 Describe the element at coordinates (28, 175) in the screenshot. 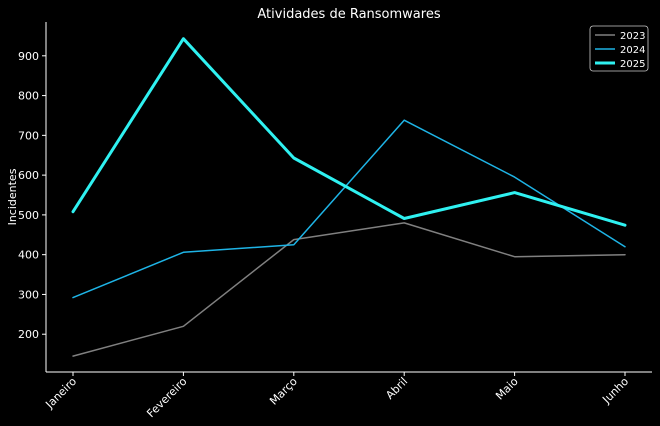

I see `y-tick-label: 600` at that location.